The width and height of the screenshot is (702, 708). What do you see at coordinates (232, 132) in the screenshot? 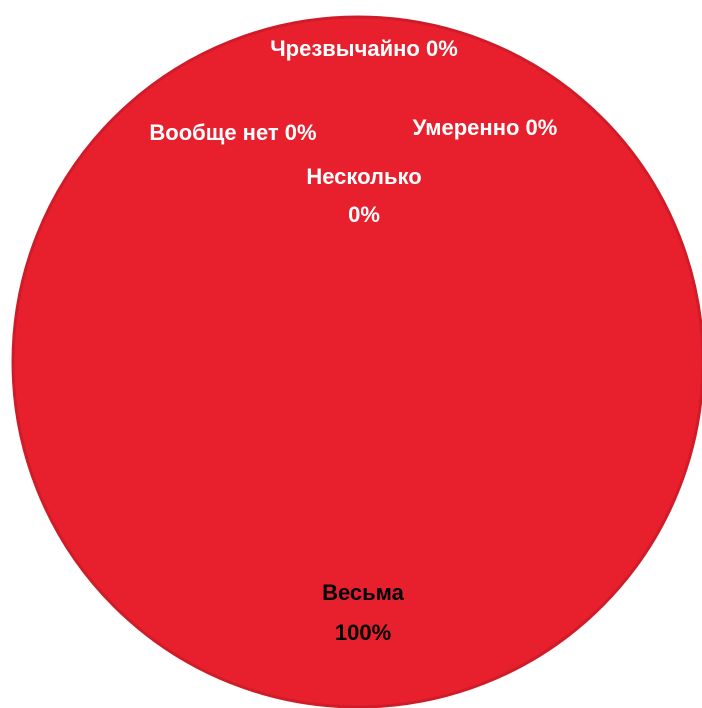
I see `data-label-voobshche-net: Вообще нет 0%` at bounding box center [232, 132].